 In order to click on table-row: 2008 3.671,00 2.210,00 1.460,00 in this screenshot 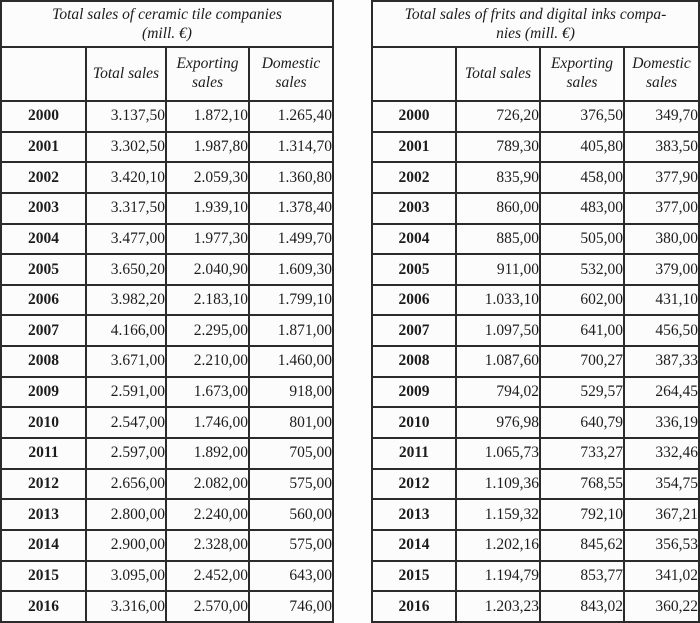, I will do `click(167, 361)`.